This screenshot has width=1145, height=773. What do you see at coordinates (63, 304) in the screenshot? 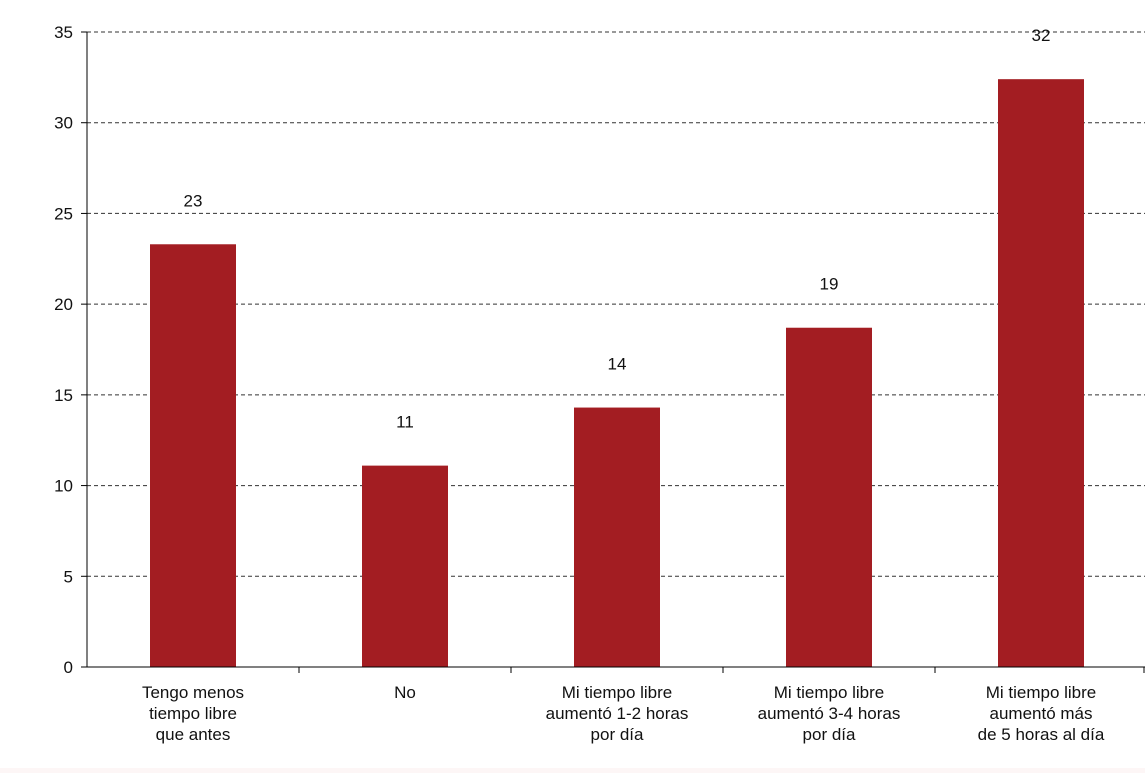
I see `y-tick-label: 20` at bounding box center [63, 304].